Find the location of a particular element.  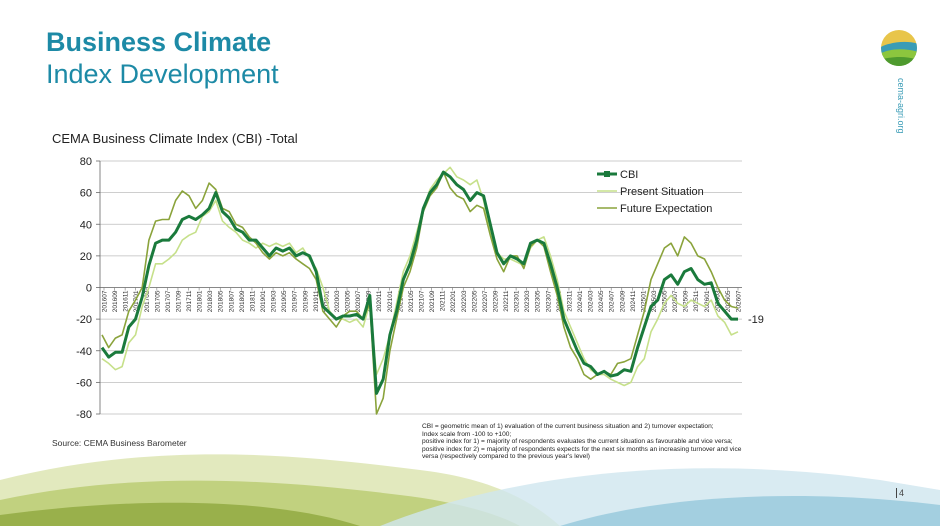

cema-logo-icon is located at coordinates (899, 48).